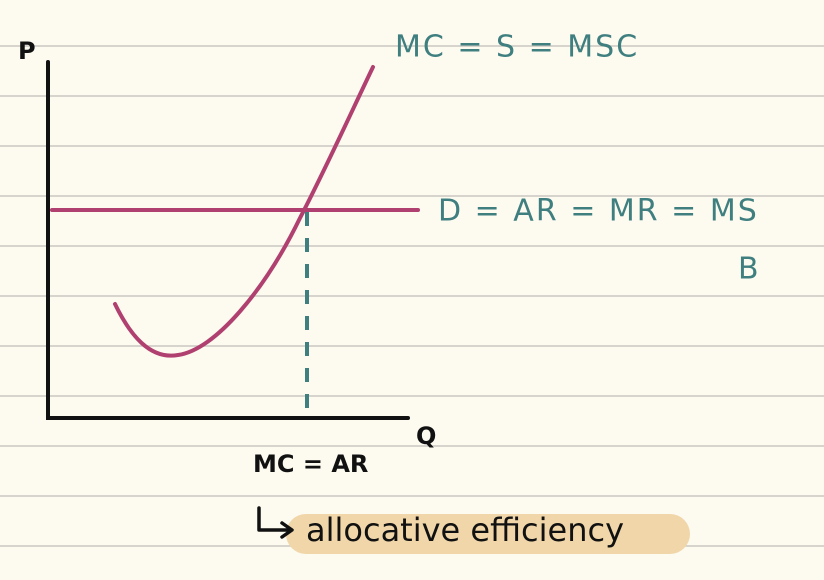 The height and width of the screenshot is (580, 824). What do you see at coordinates (27, 51) in the screenshot?
I see `y-axis-label: P` at bounding box center [27, 51].